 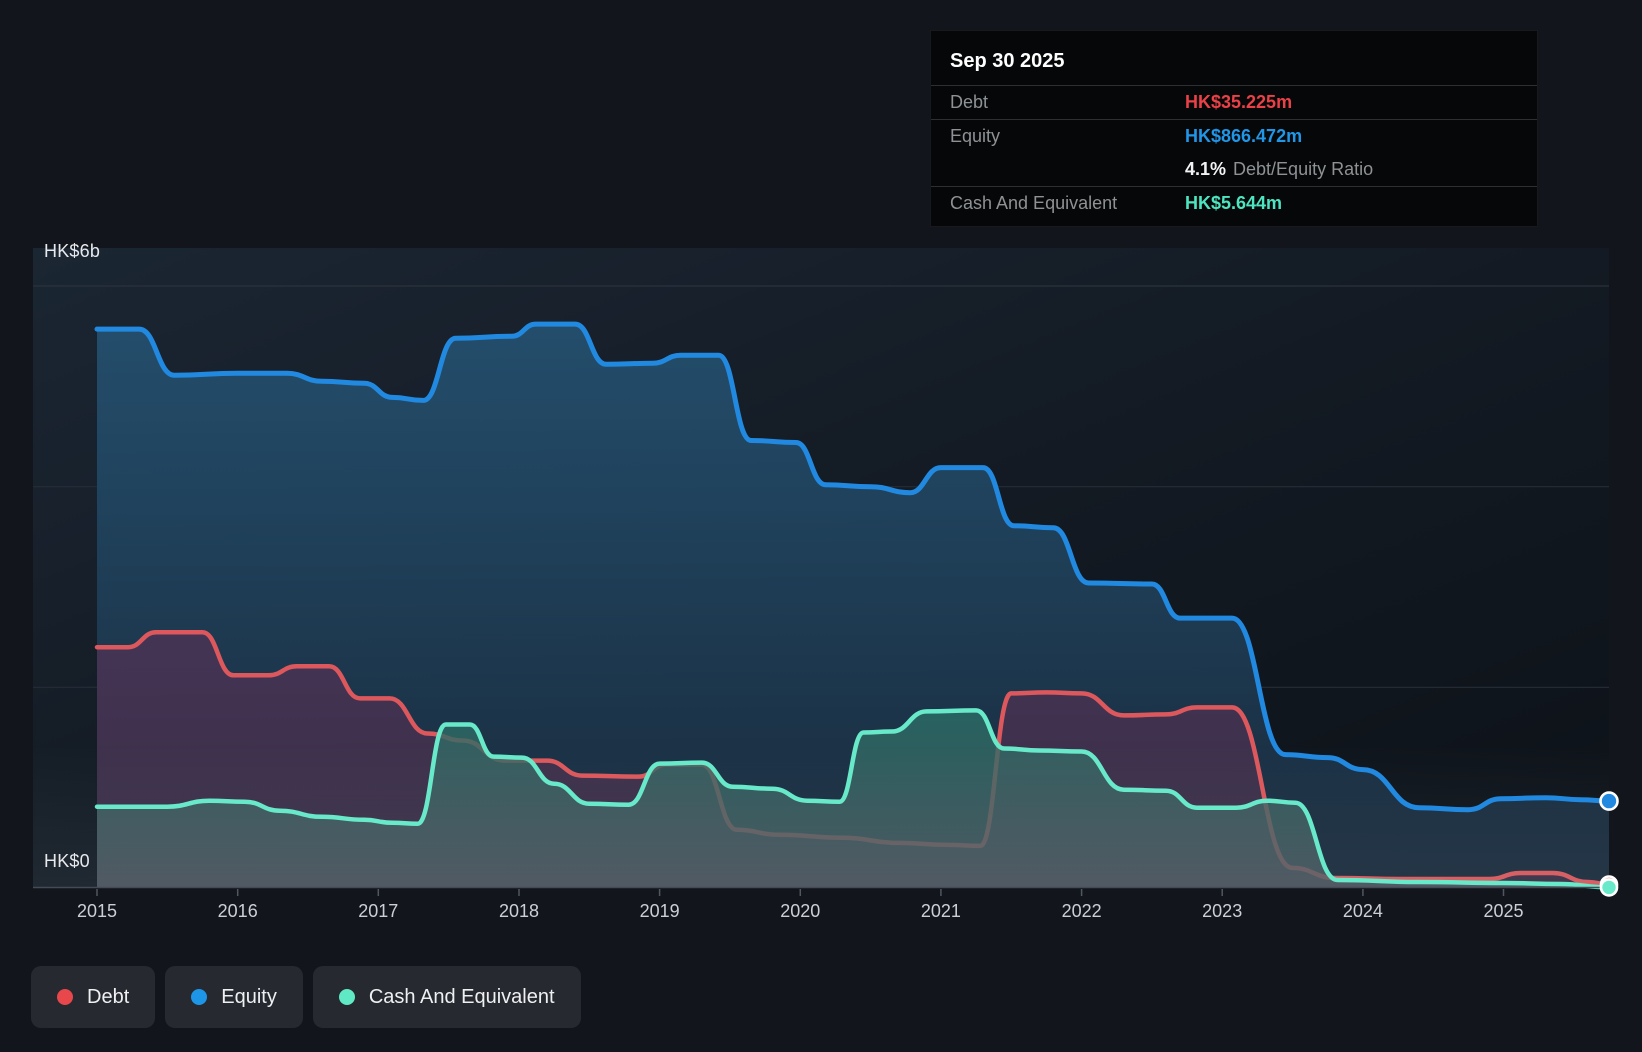 I want to click on legend-label: Equity, so click(x=249, y=996).